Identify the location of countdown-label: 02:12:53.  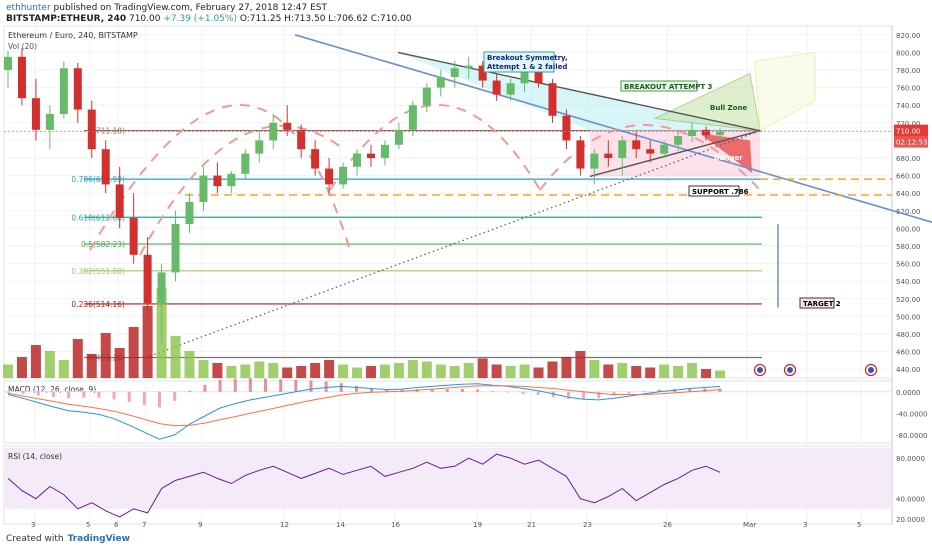
(911, 143).